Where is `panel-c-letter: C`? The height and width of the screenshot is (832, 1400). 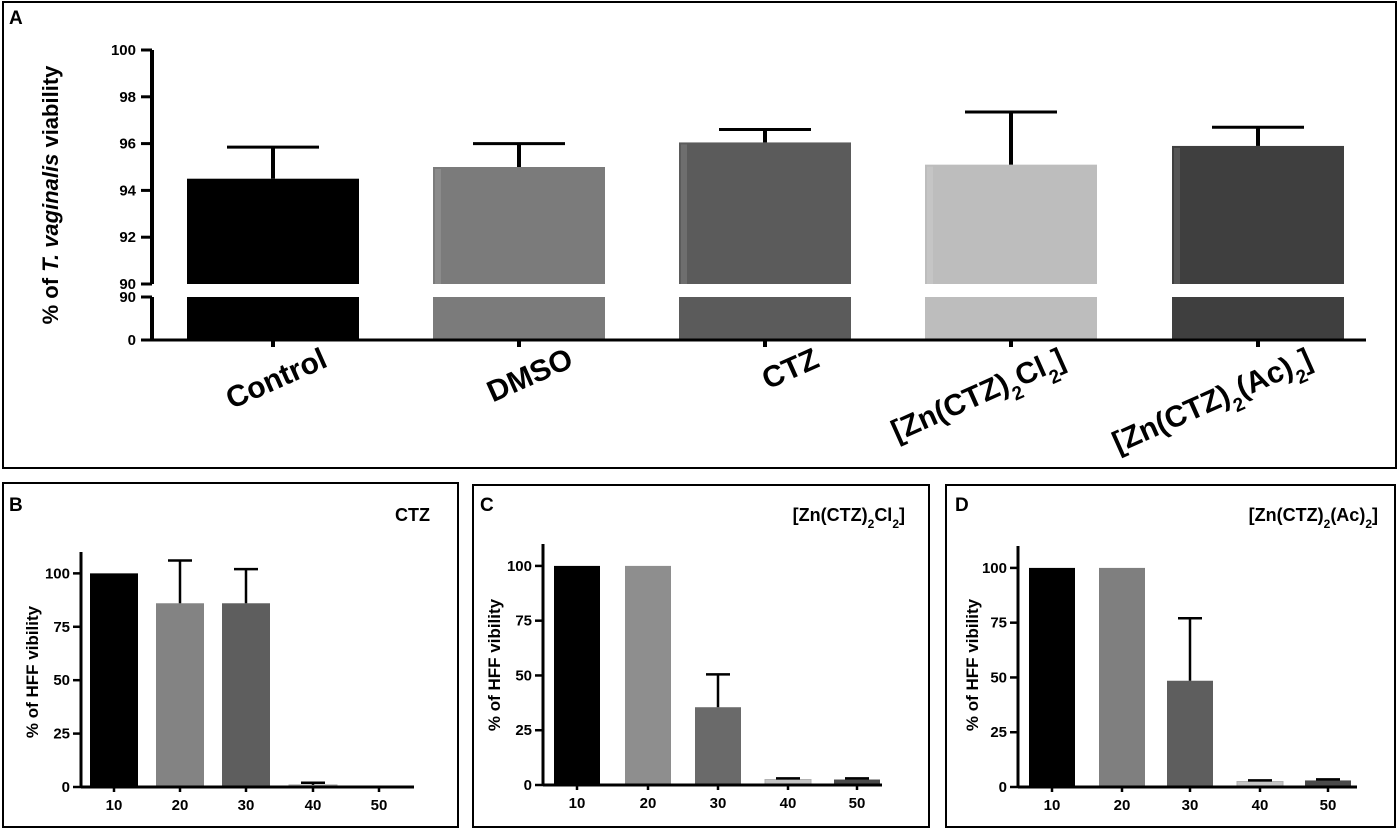
panel-c-letter: C is located at coordinates (487, 505).